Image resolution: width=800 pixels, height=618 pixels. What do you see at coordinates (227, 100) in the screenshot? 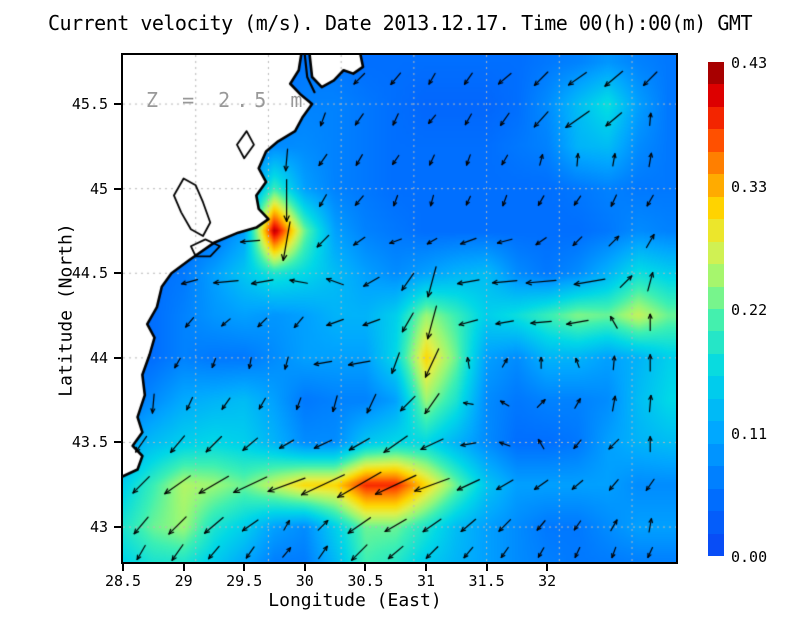
I see `depth-annotation: Z = 2.5 m` at bounding box center [227, 100].